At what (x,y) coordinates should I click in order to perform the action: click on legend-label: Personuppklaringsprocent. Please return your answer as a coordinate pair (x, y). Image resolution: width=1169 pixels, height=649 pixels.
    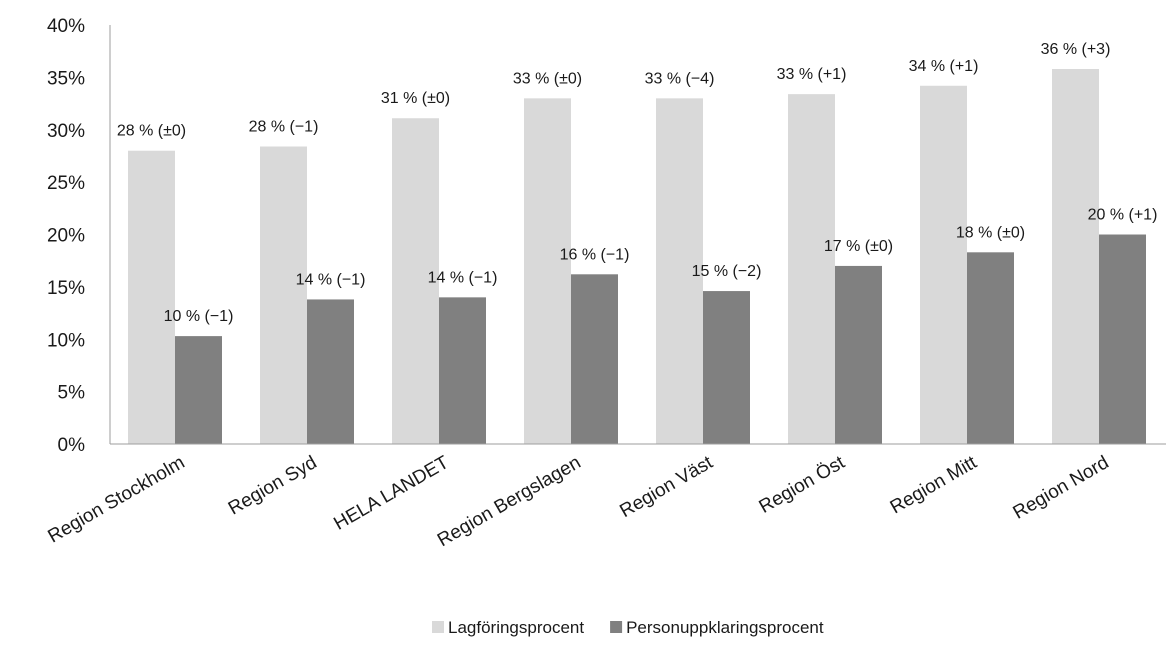
    Looking at the image, I should click on (725, 627).